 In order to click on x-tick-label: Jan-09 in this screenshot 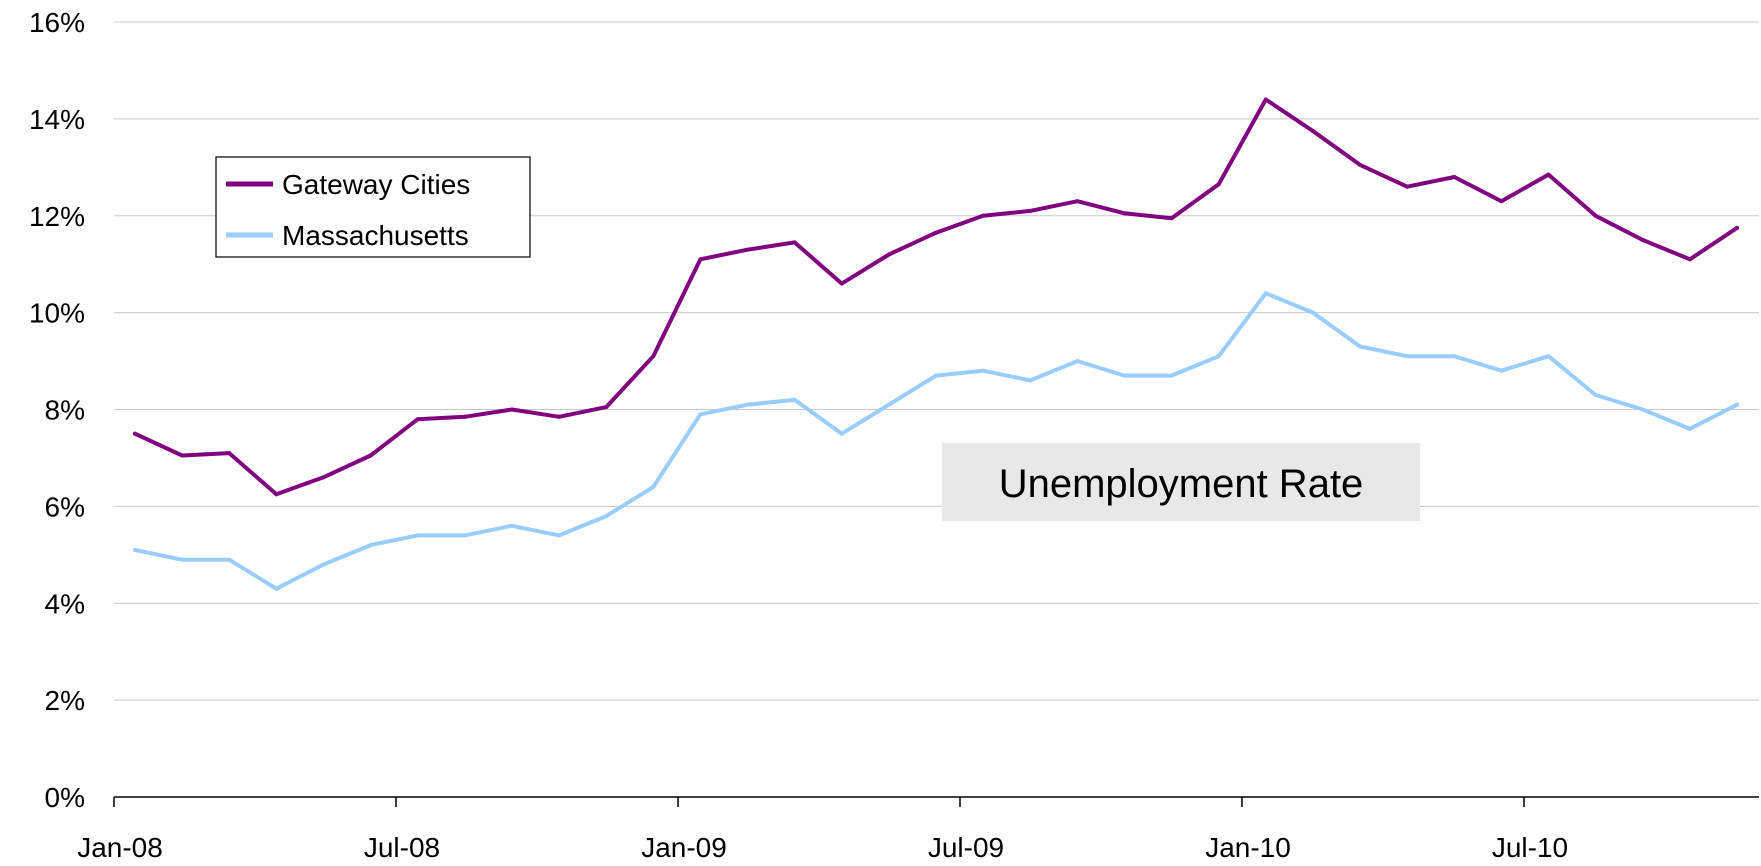, I will do `click(684, 847)`.